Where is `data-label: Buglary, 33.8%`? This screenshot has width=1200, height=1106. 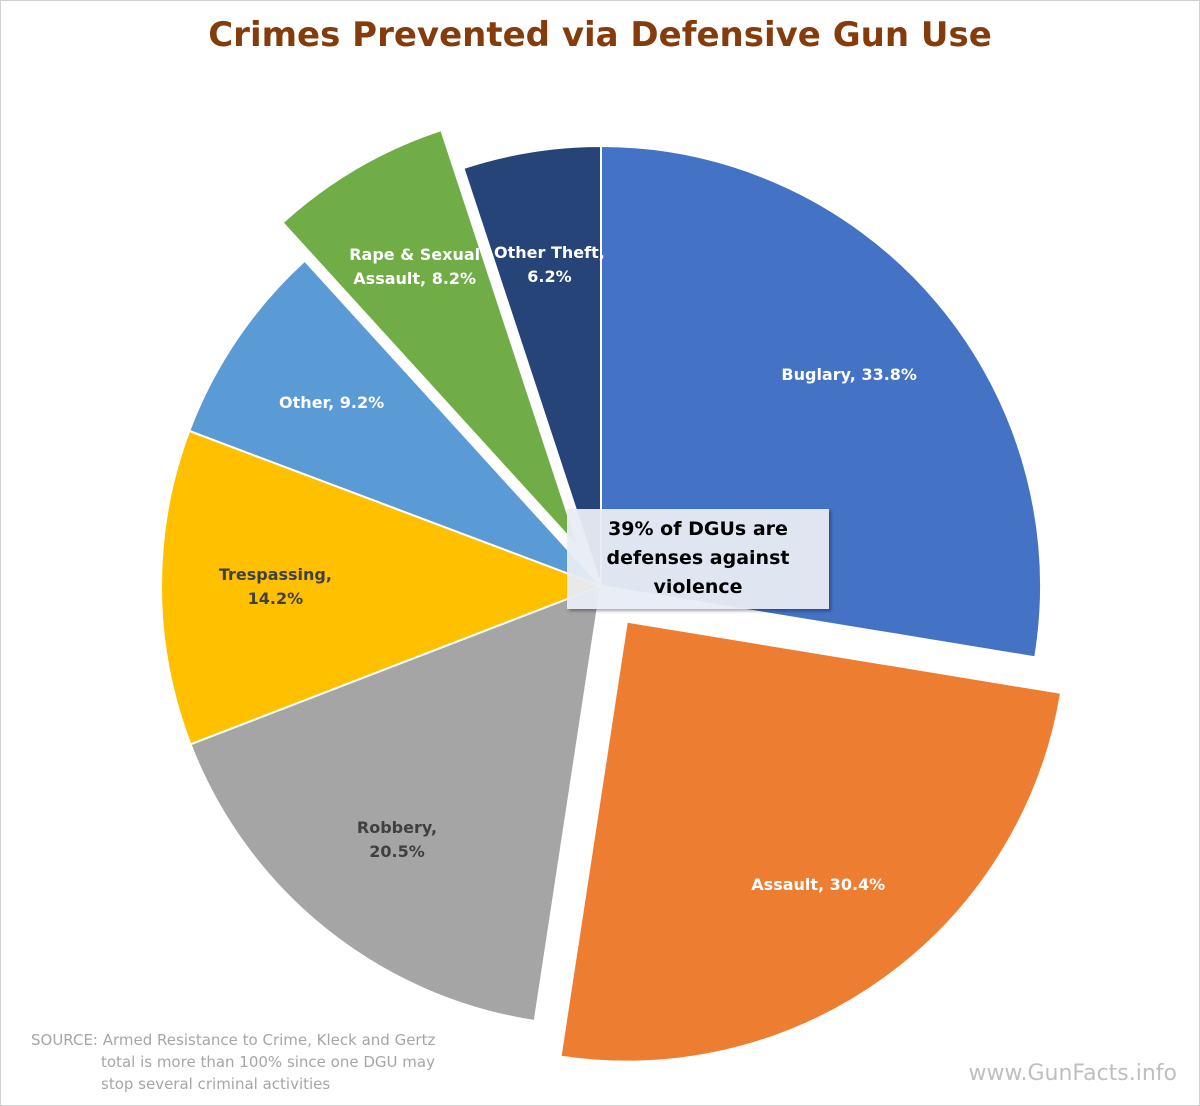
data-label: Buglary, 33.8% is located at coordinates (849, 375).